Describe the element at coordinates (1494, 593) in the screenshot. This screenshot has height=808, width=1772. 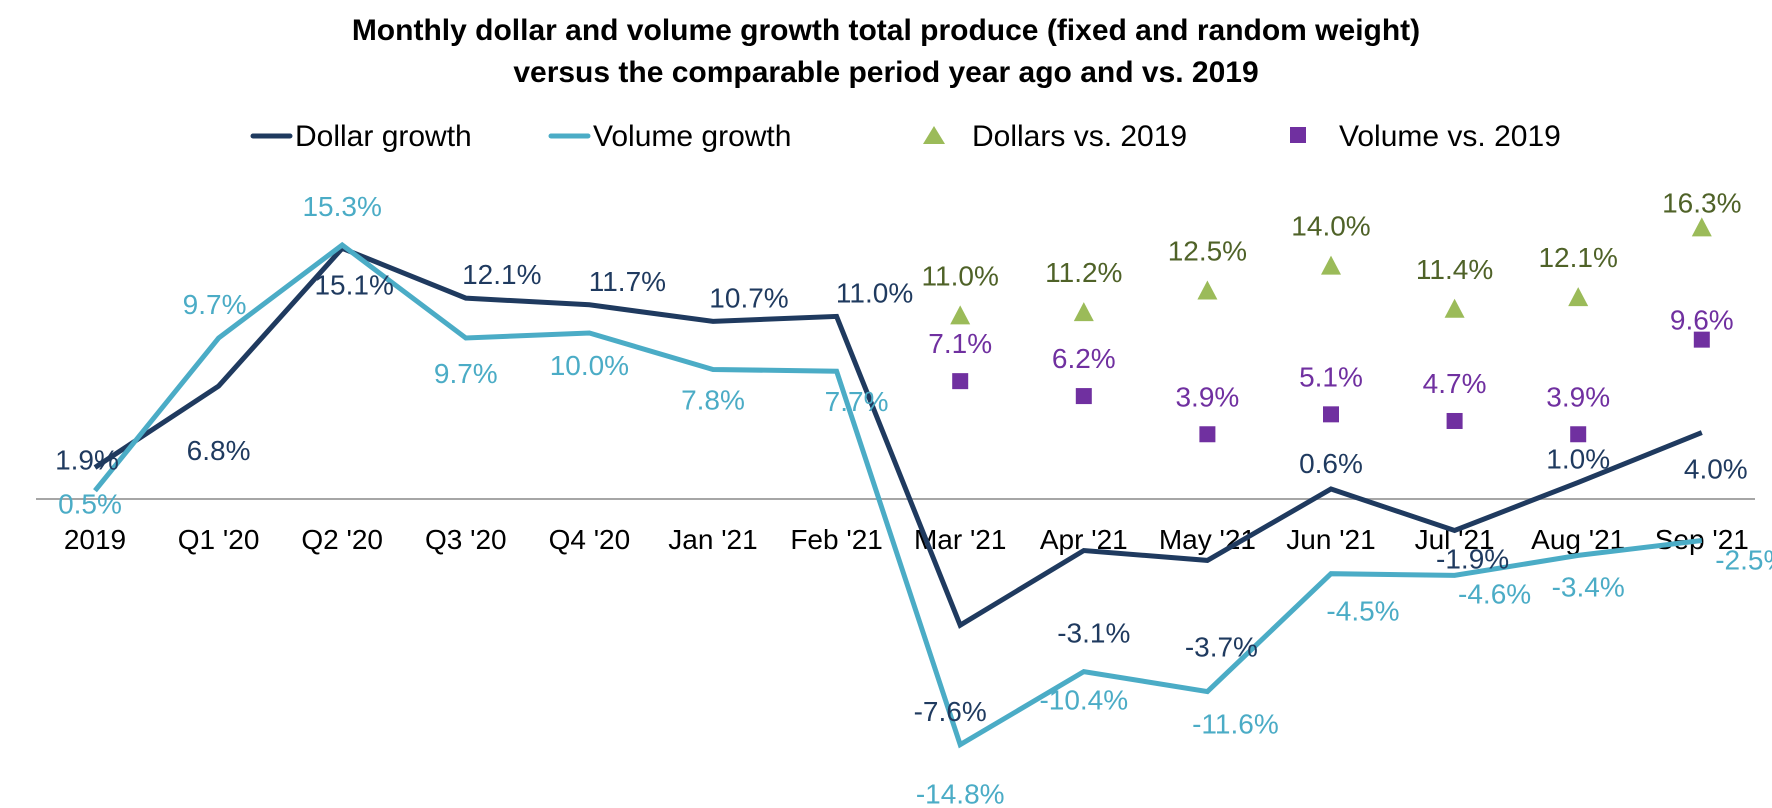
I see `data-label-volume-growth-jul-21: -4.6%` at that location.